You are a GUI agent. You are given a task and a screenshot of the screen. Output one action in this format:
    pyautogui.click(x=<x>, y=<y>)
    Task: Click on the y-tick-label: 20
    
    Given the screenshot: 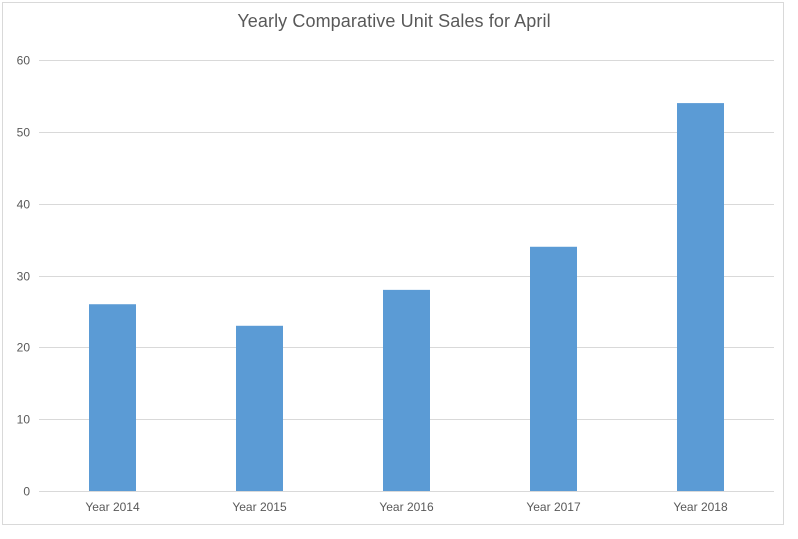 What is the action you would take?
    pyautogui.click(x=24, y=348)
    